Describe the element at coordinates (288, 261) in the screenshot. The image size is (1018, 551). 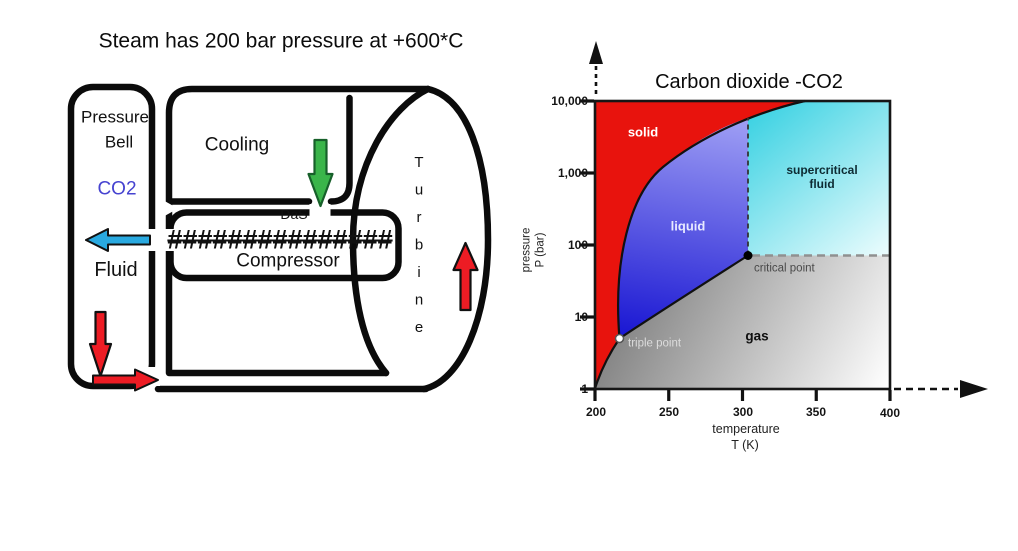
I see `compressor-label: Compressor` at that location.